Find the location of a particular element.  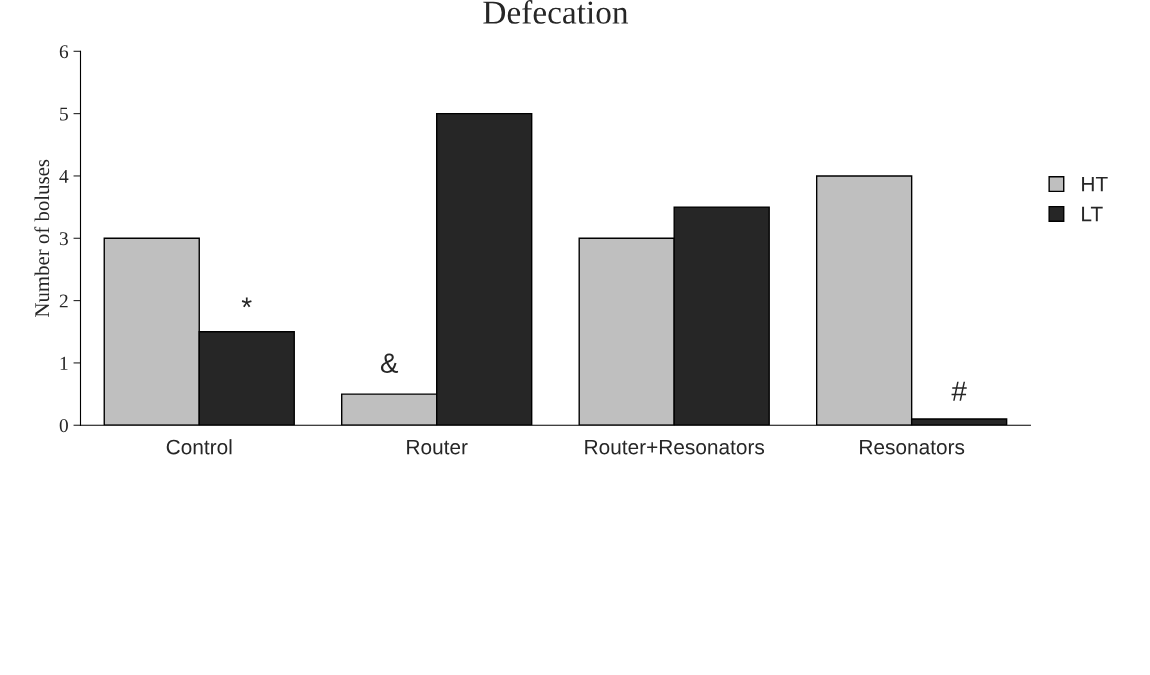

y-tick-label: 3 is located at coordinates (63, 239).